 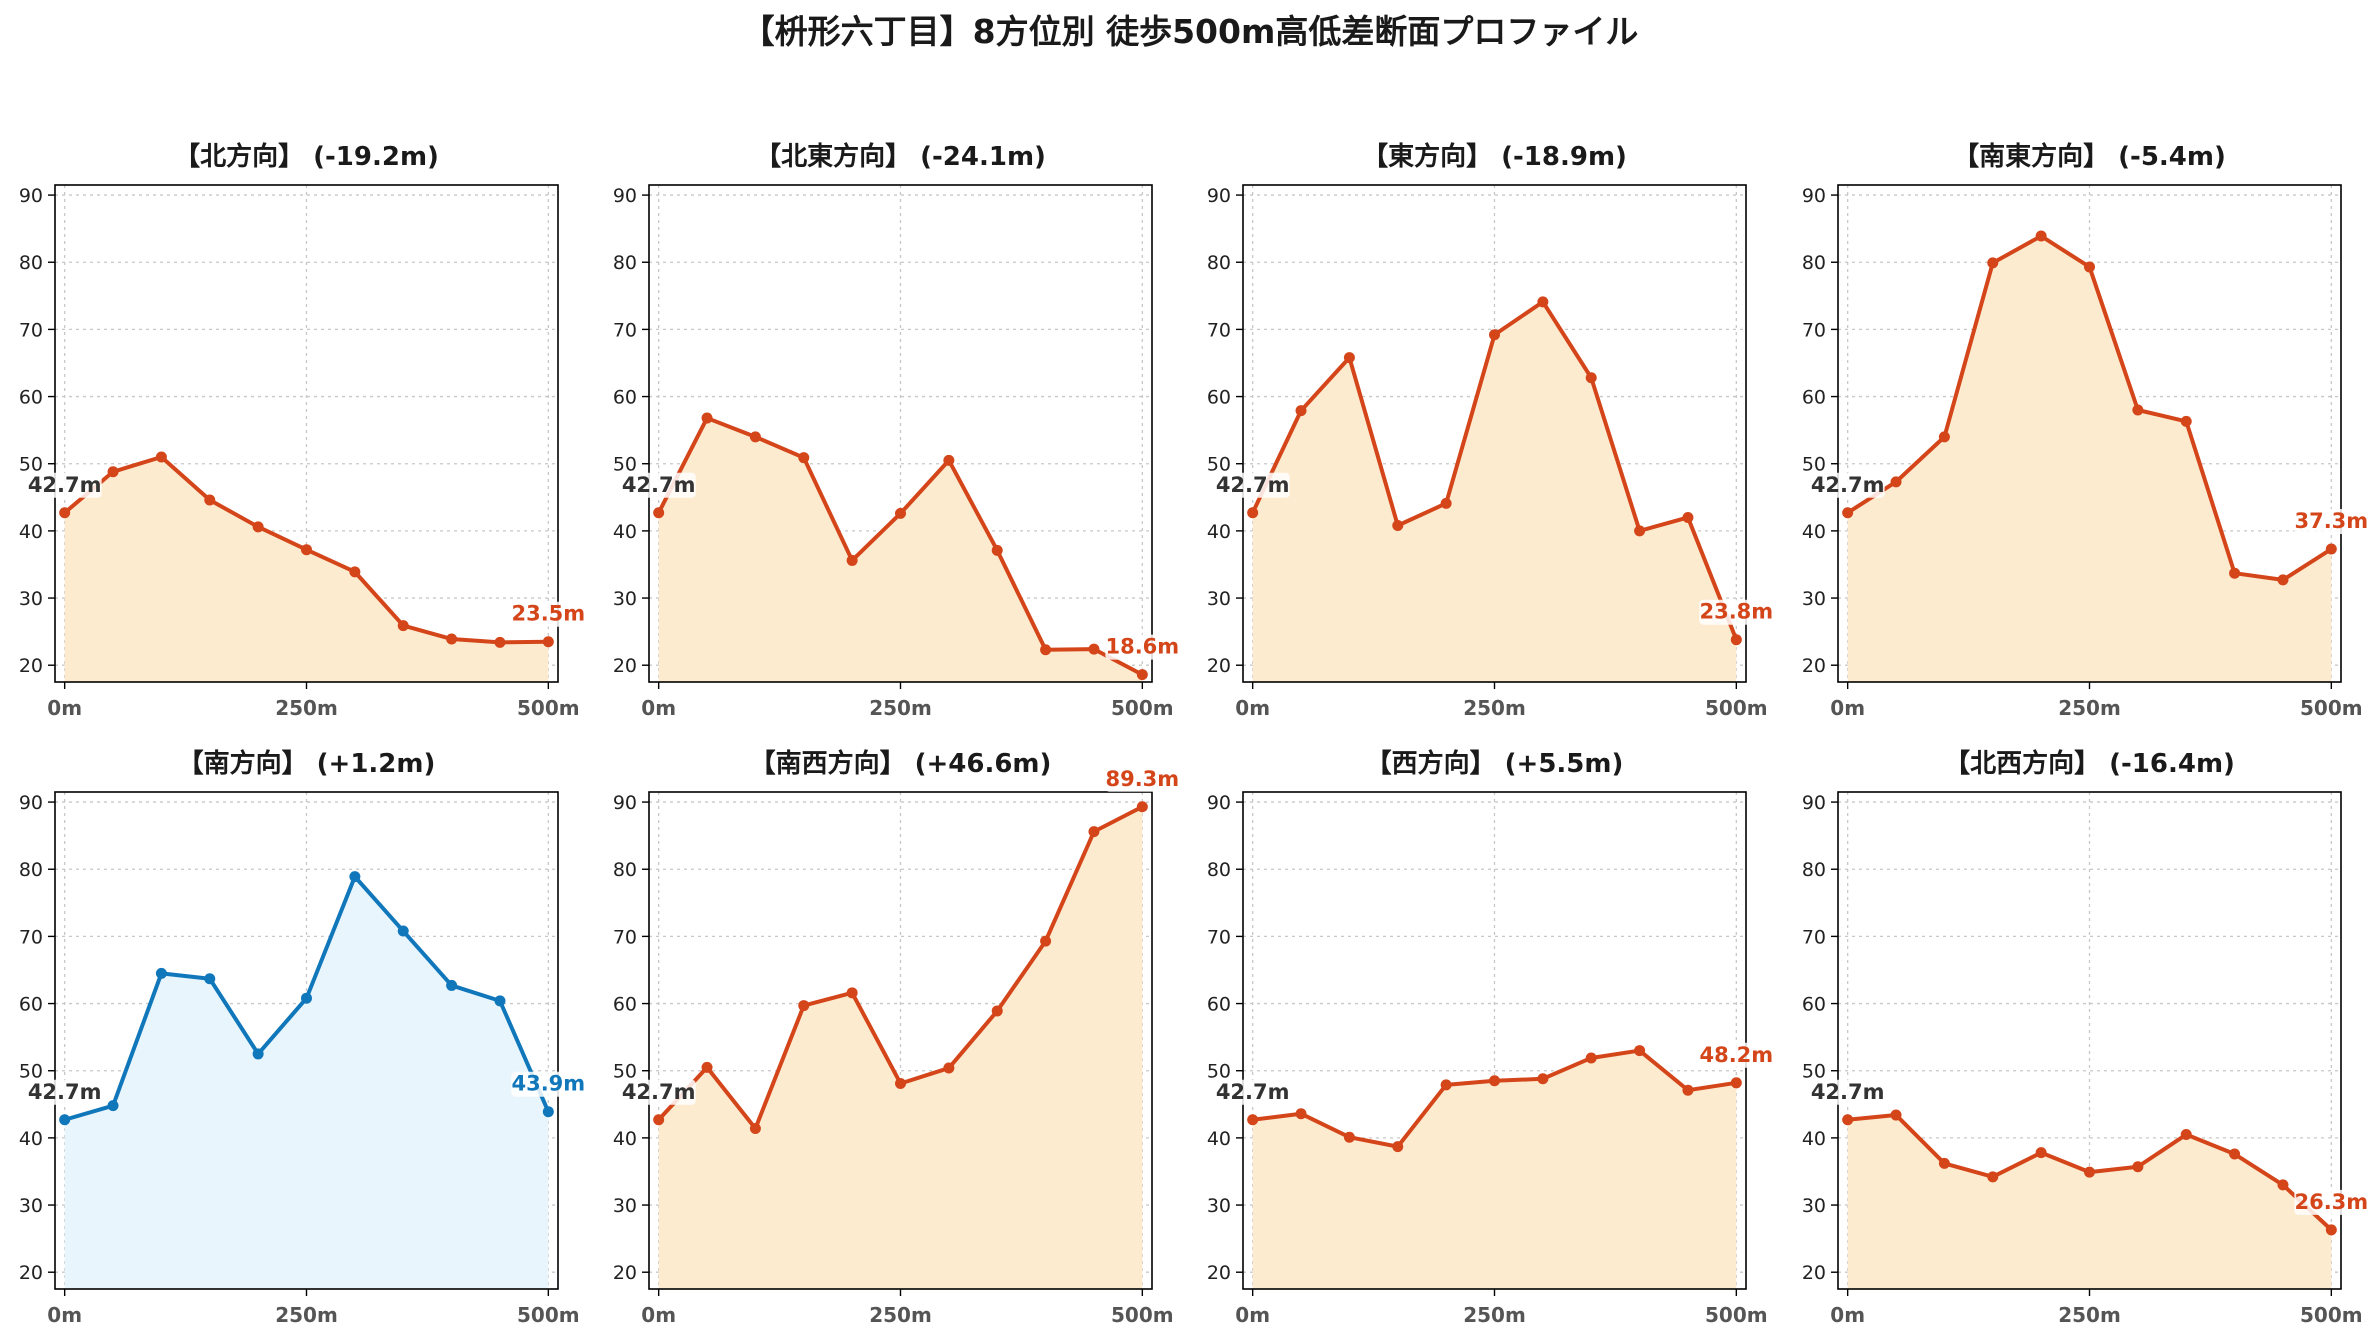 What do you see at coordinates (900, 1047) in the screenshot?
I see `panel-5-area` at bounding box center [900, 1047].